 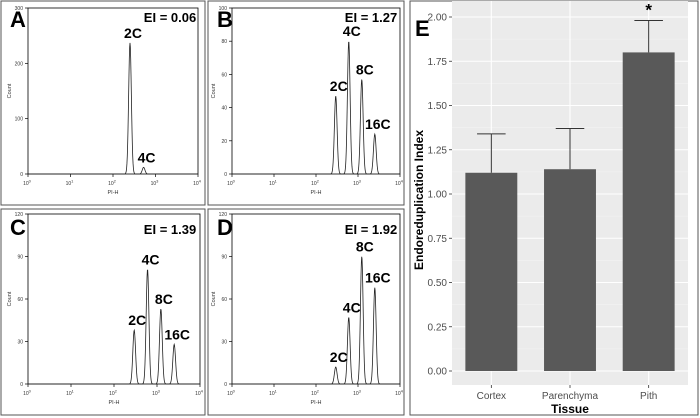 What do you see at coordinates (438, 62) in the screenshot?
I see `y-tick-label: 1.75` at bounding box center [438, 62].